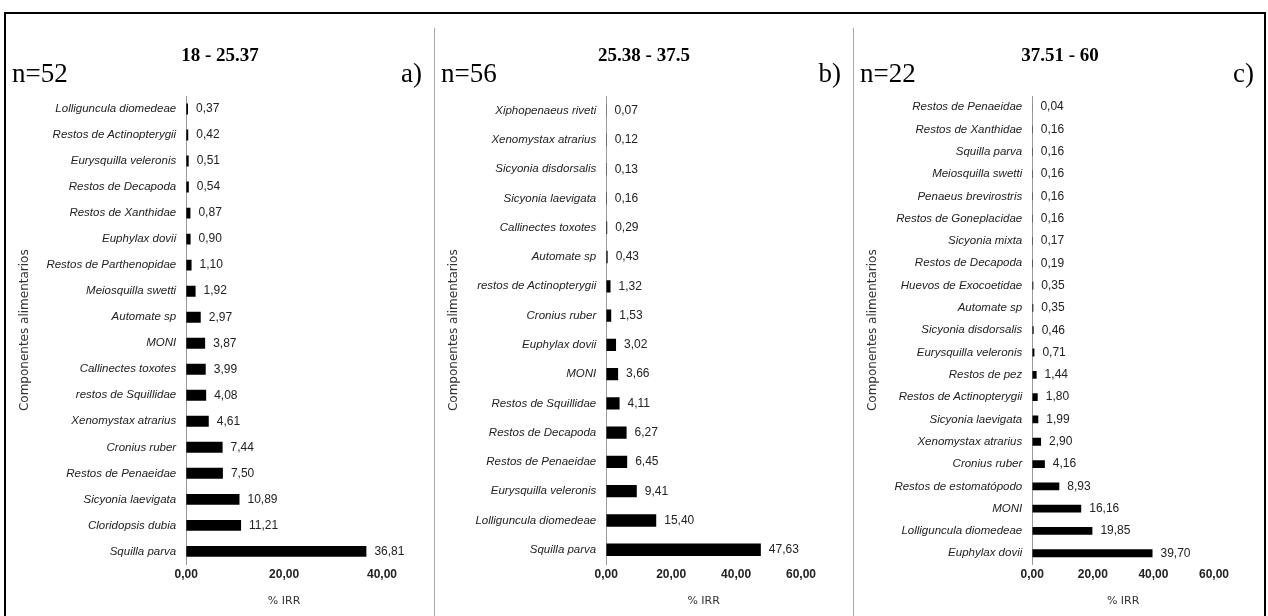 Image resolution: width=1268 pixels, height=616 pixels. What do you see at coordinates (1054, 351) in the screenshot?
I see `data-label: 0,71` at bounding box center [1054, 351].